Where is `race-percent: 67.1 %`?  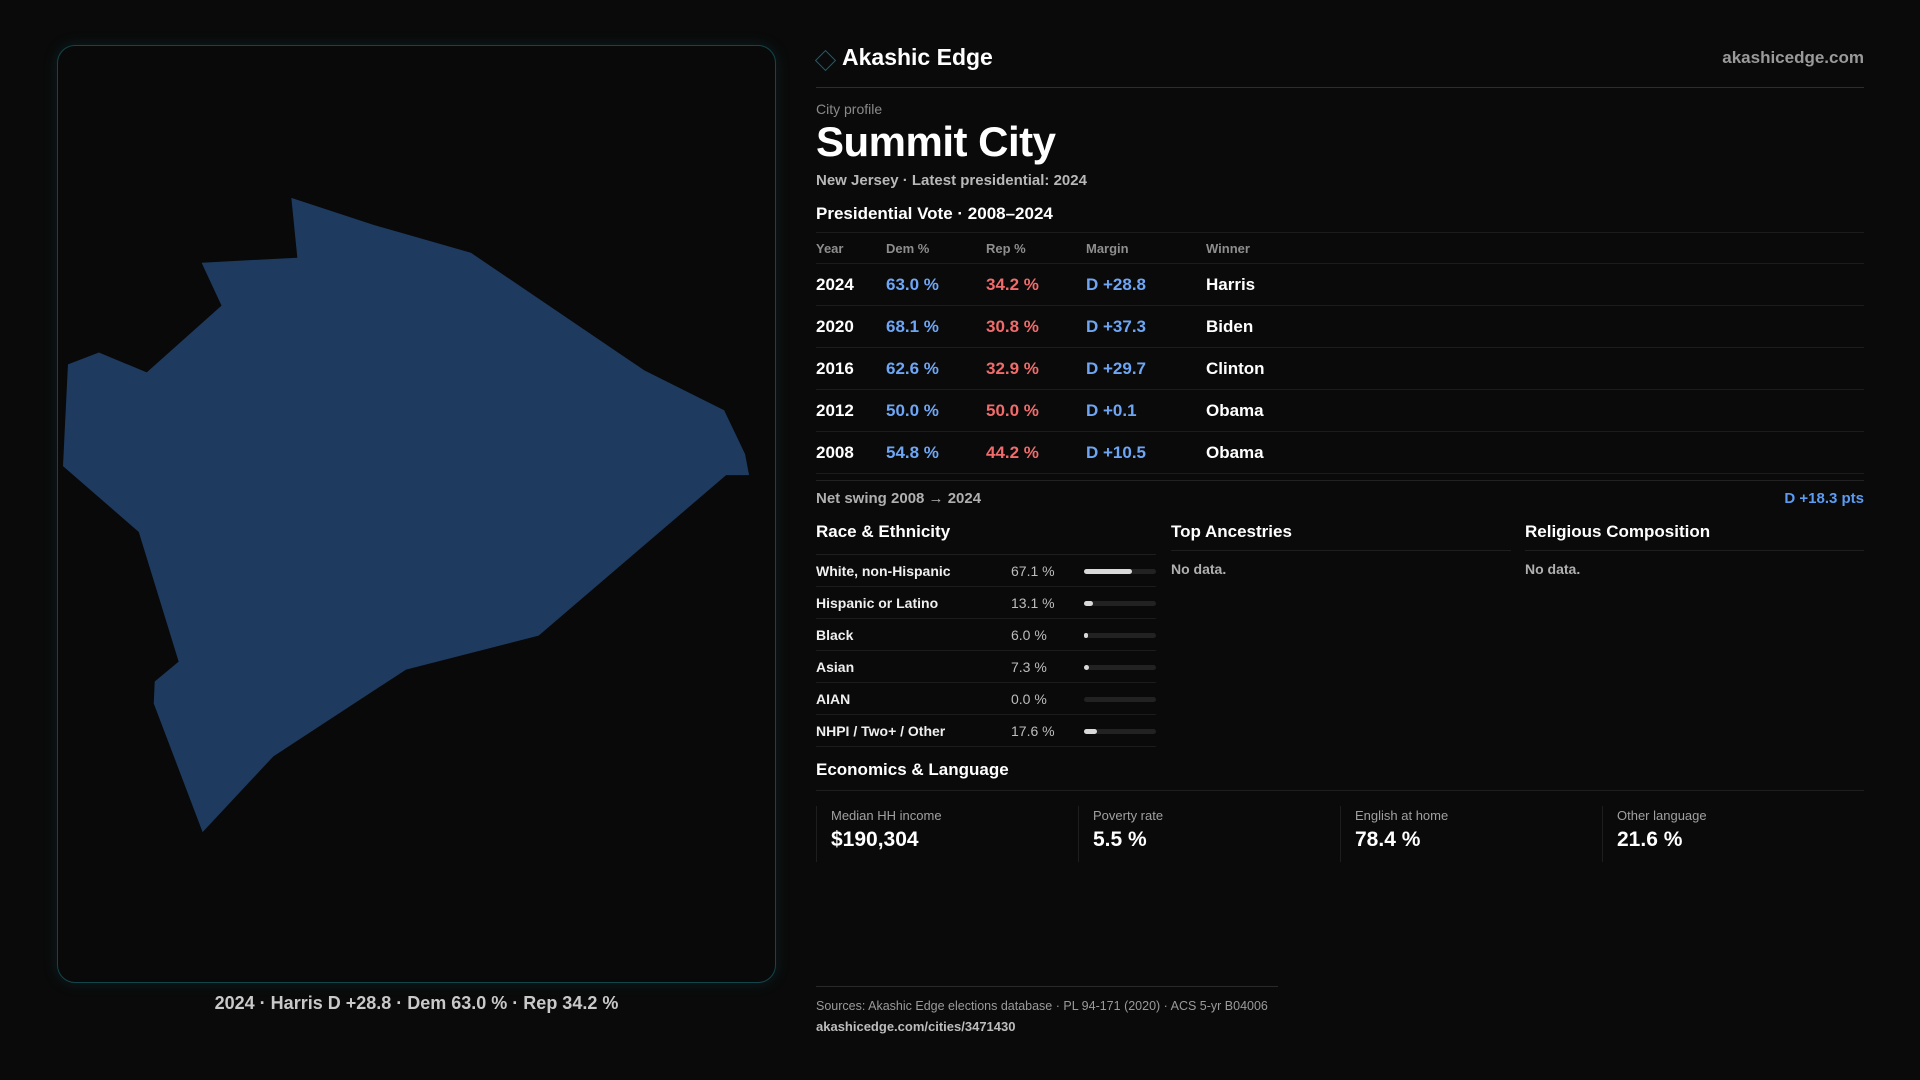
race-percent: 67.1 % is located at coordinates (1033, 571).